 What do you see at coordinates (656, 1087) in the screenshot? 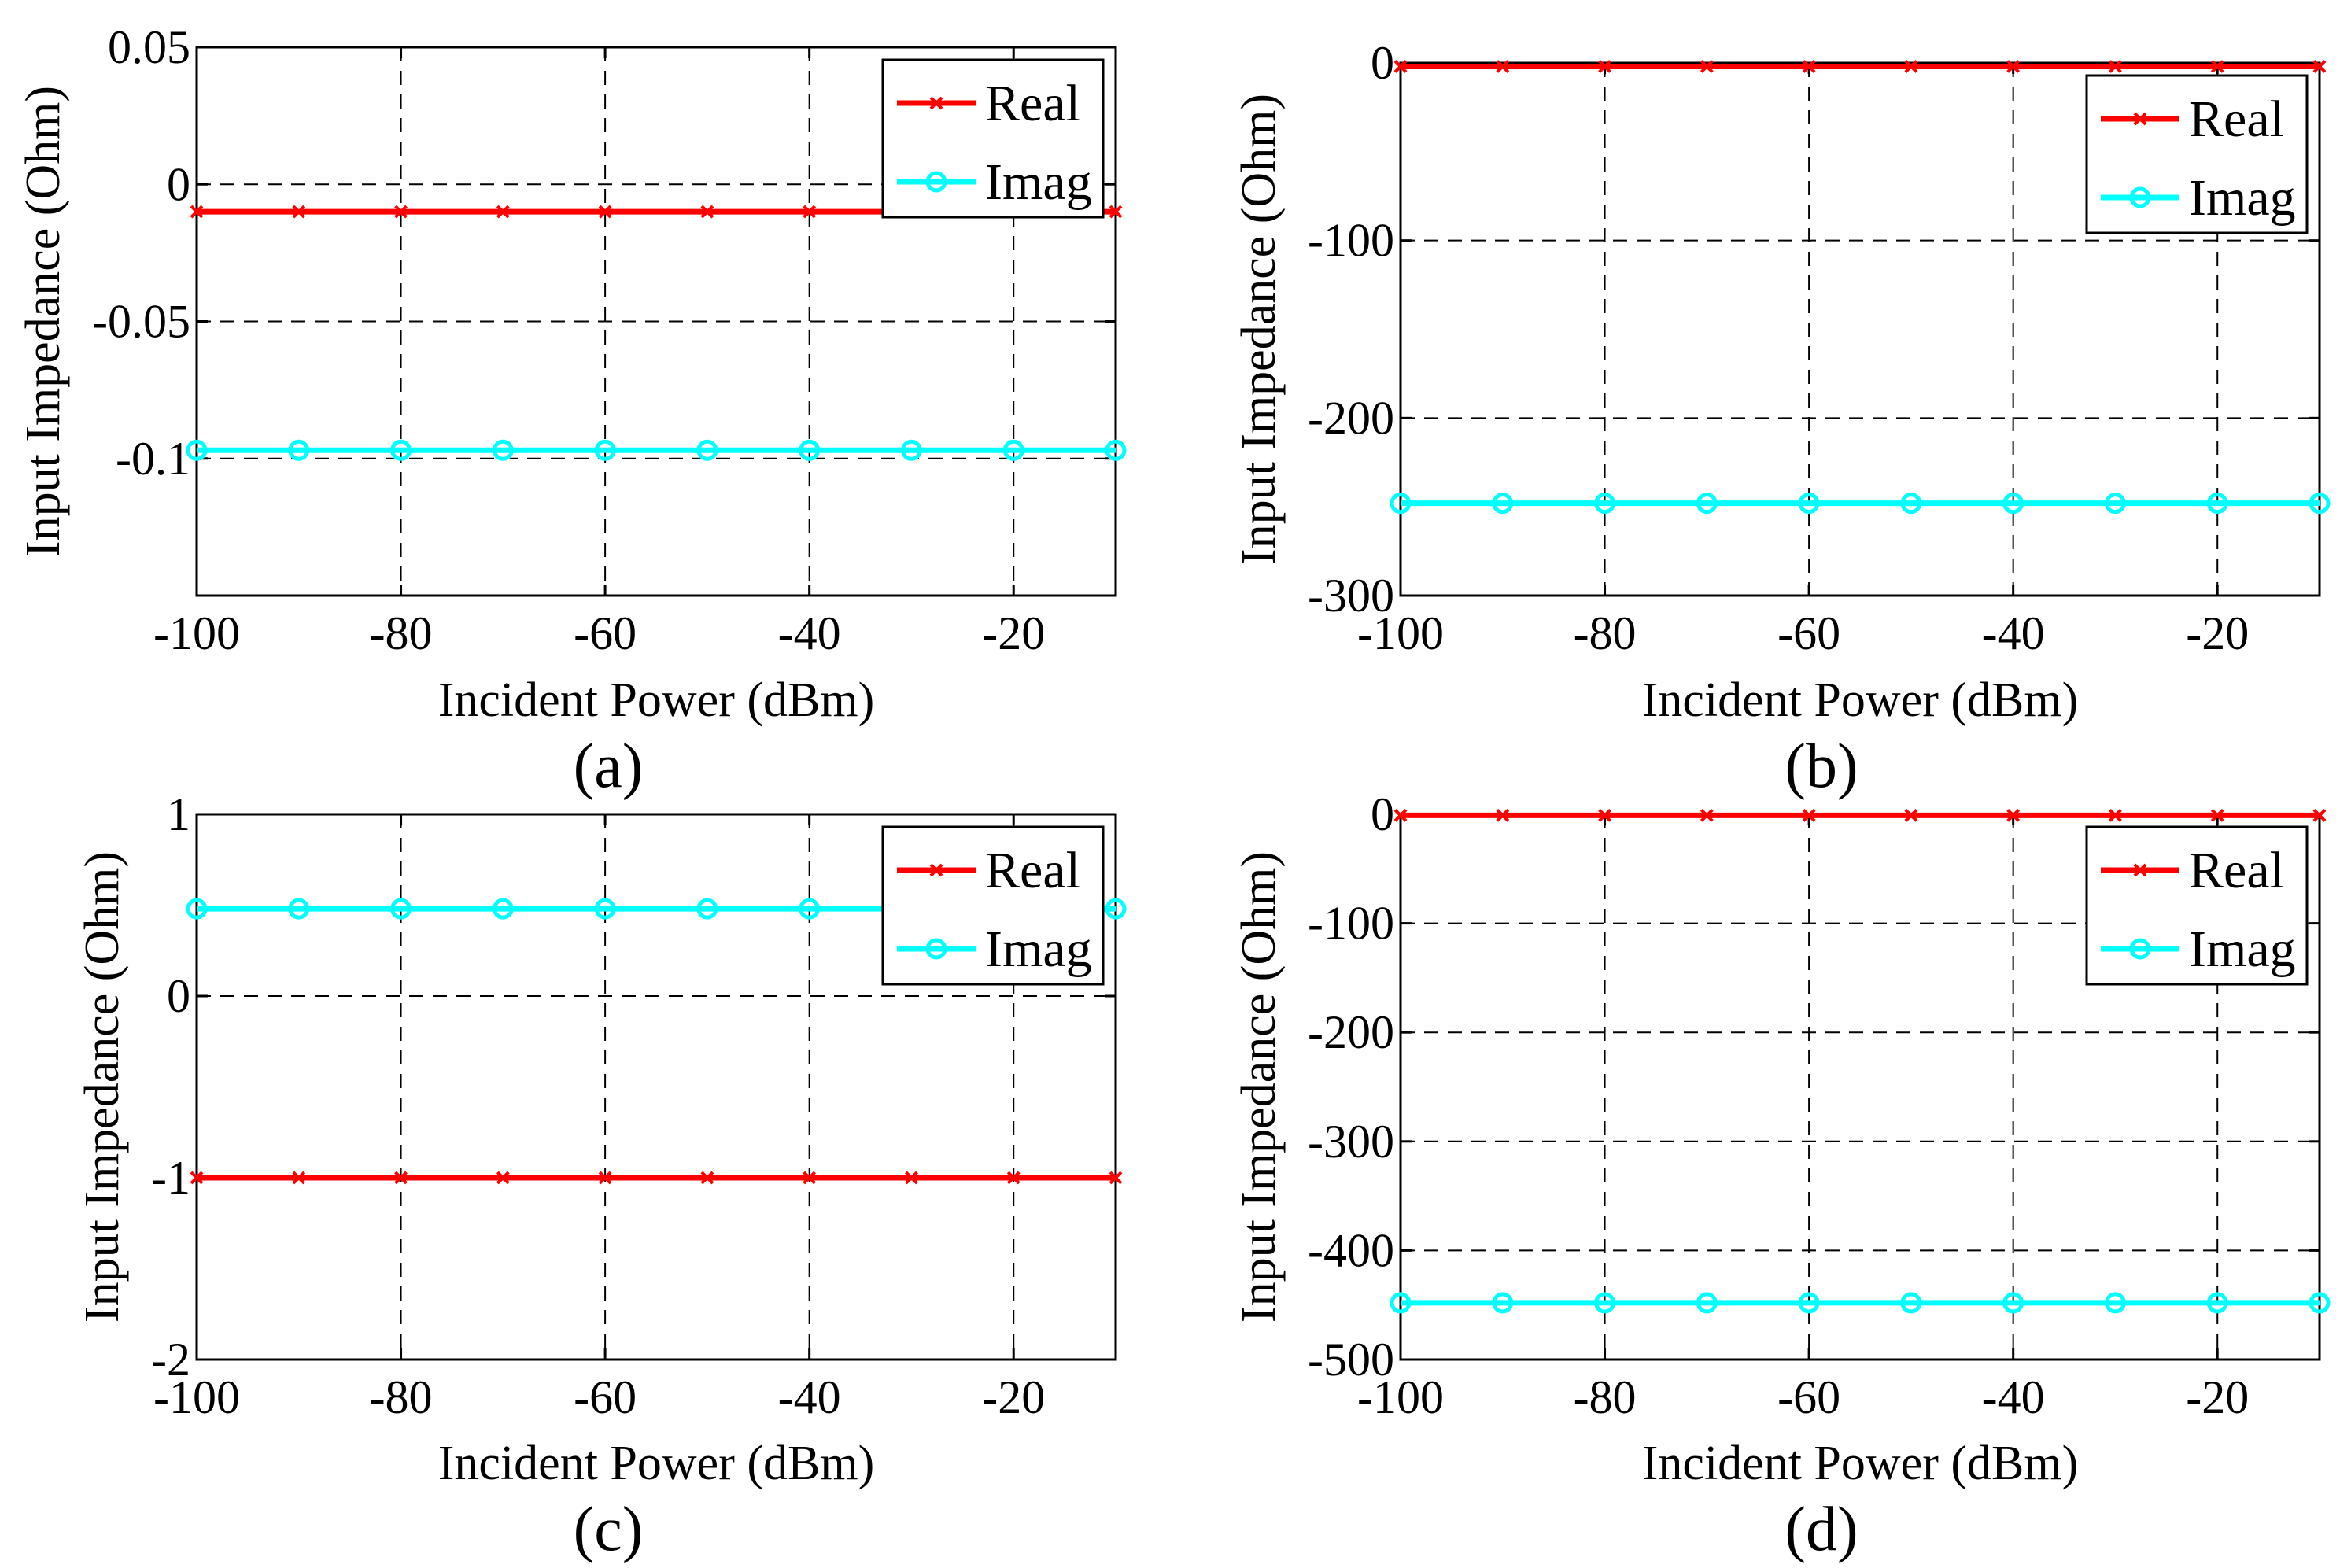
I see `axes-frame` at bounding box center [656, 1087].